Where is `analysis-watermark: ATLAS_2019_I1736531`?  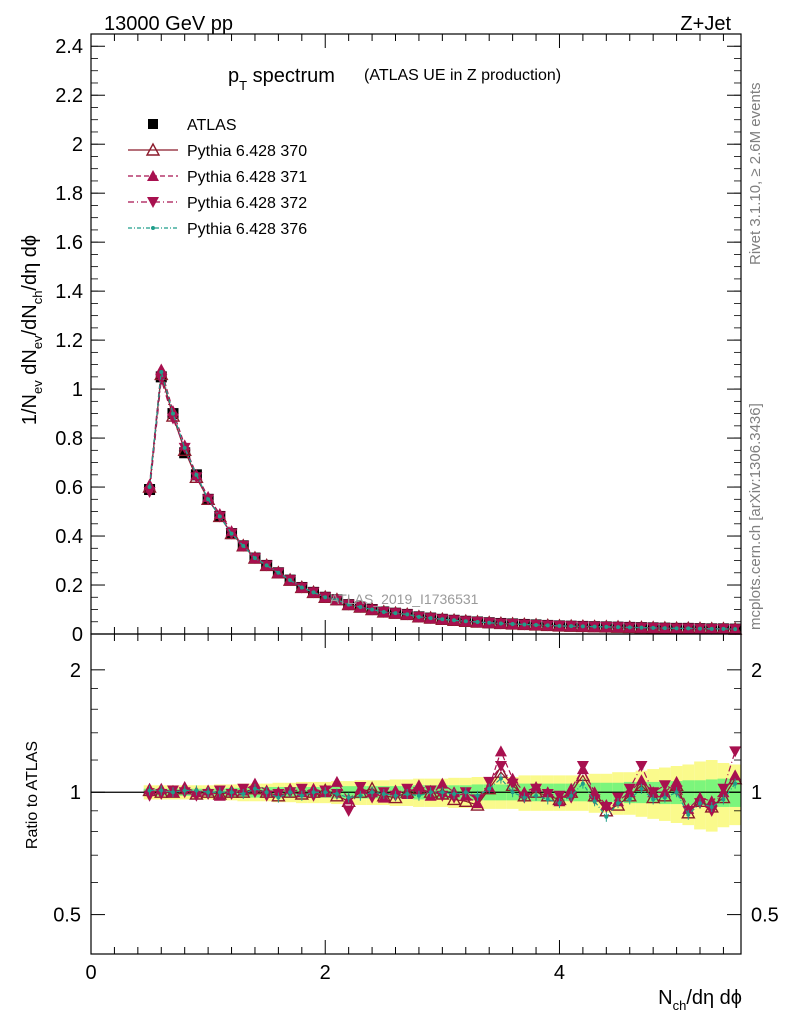 analysis-watermark: ATLAS_2019_I1736531 is located at coordinates (404, 599).